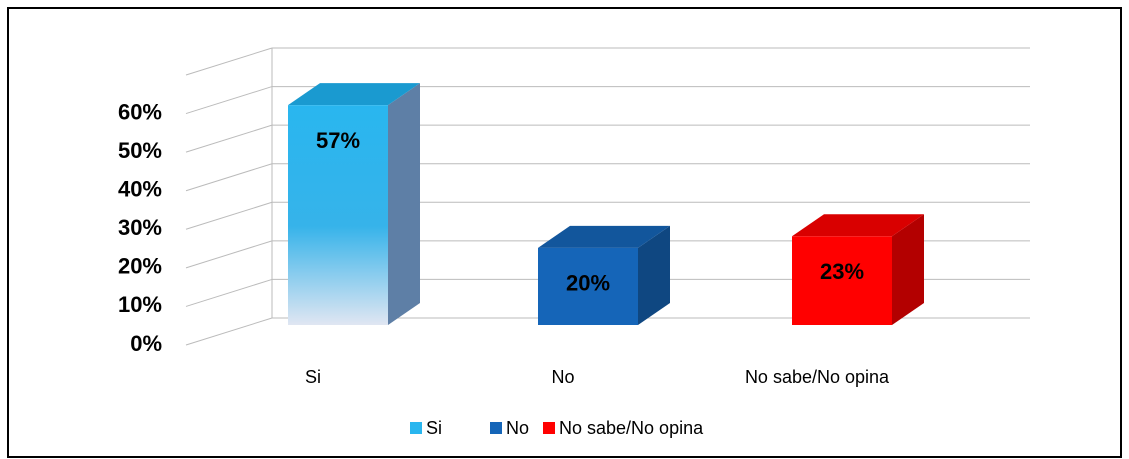  I want to click on y-tick-label: 0%, so click(146, 343).